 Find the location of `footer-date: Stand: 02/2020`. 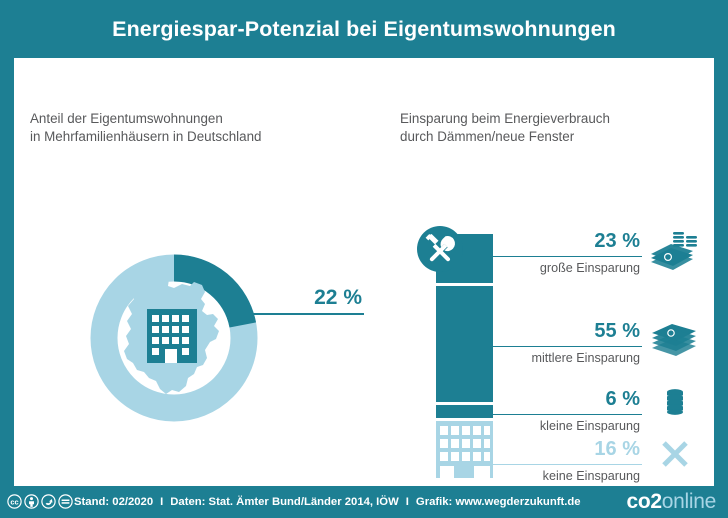

footer-date: Stand: 02/2020 is located at coordinates (114, 502).